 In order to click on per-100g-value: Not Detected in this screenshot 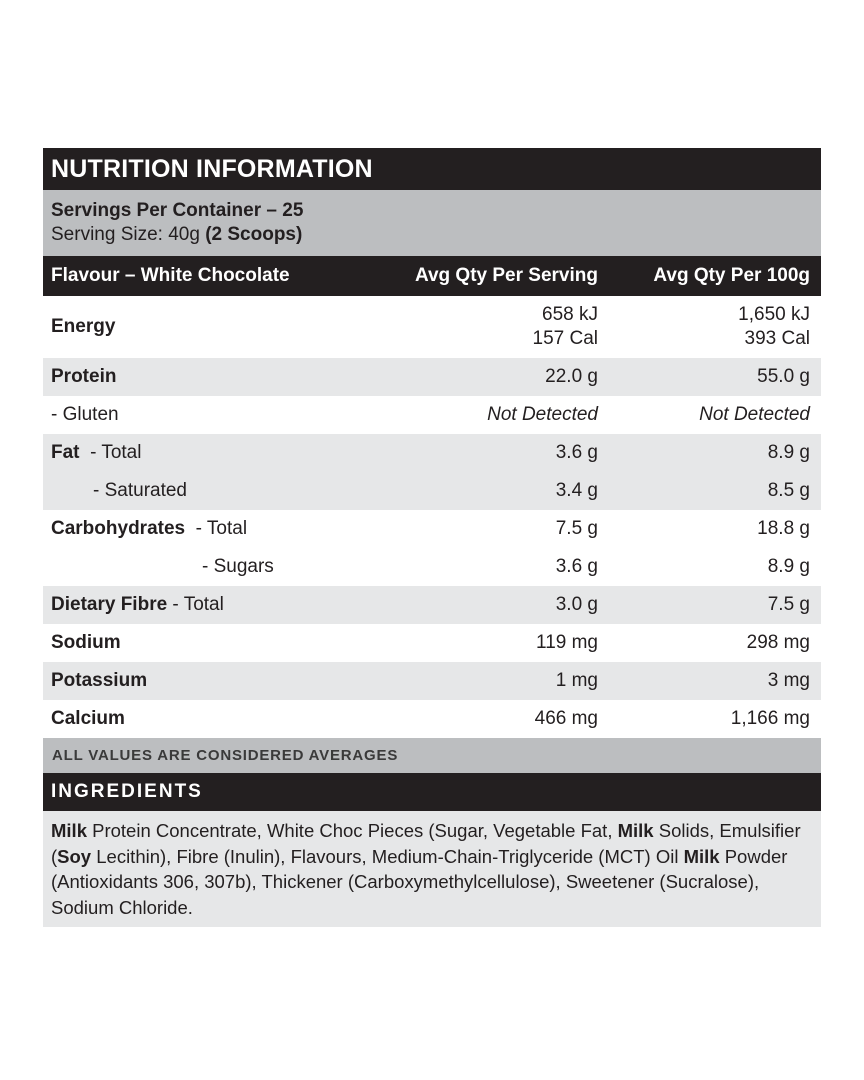, I will do `click(754, 414)`.